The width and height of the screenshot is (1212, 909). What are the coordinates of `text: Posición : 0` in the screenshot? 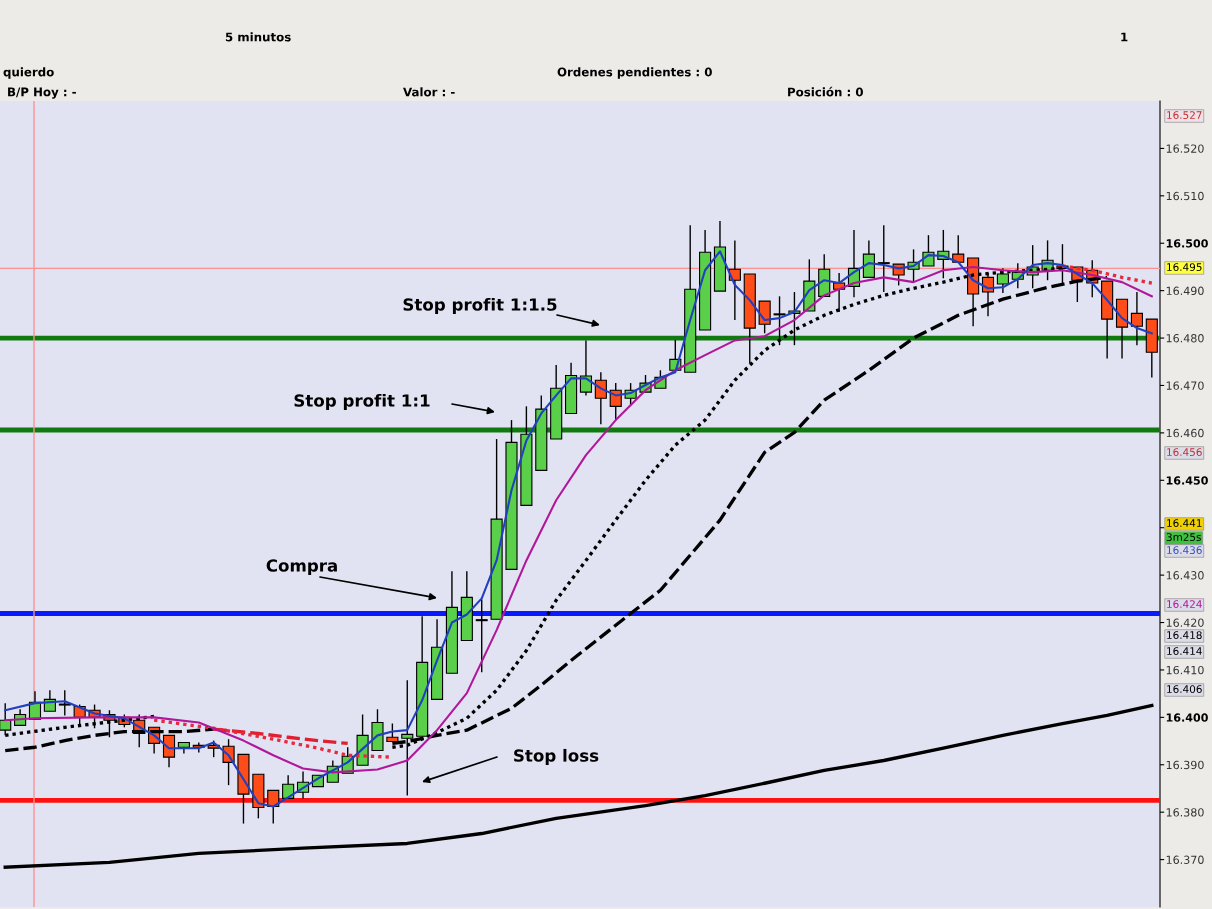 It's located at (825, 91).